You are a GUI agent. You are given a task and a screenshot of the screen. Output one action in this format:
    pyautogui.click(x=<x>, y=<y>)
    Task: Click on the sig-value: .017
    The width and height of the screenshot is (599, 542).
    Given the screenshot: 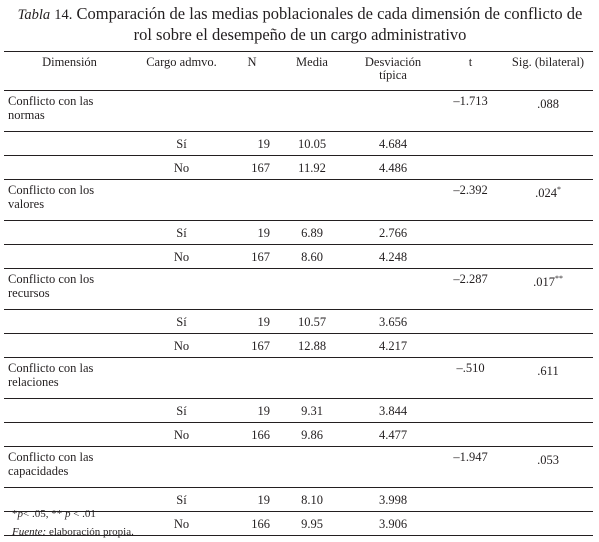 What is the action you would take?
    pyautogui.click(x=544, y=282)
    